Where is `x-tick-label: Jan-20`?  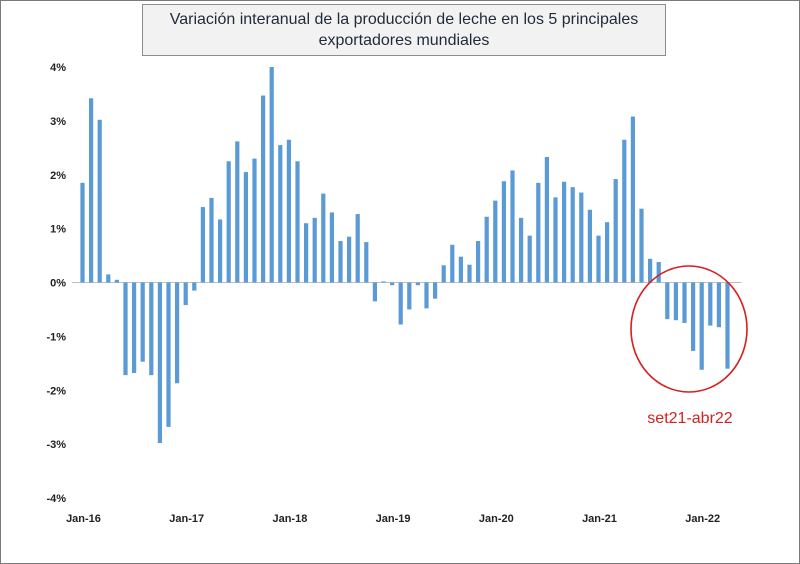 x-tick-label: Jan-20 is located at coordinates (496, 519).